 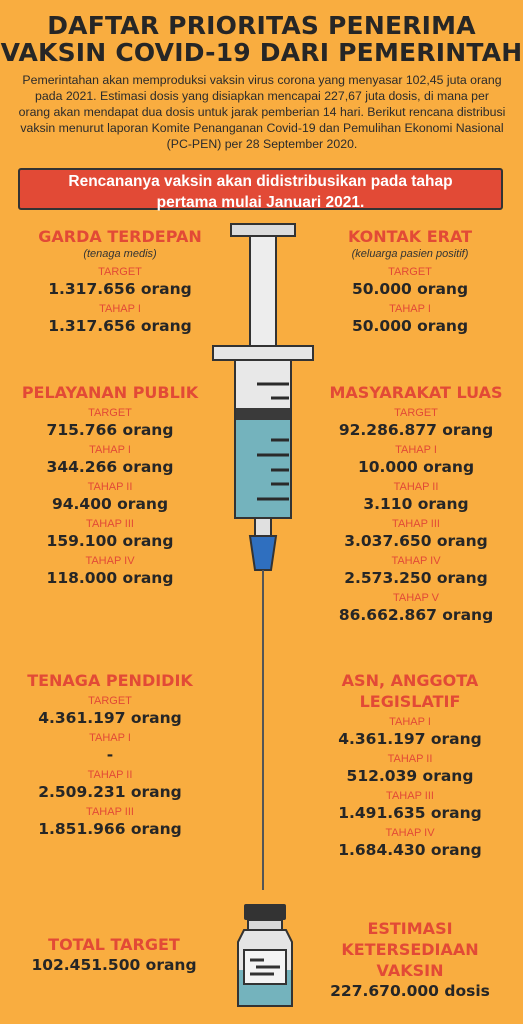 I want to click on tahap-4-value: 2.573.250 orang, so click(x=416, y=578).